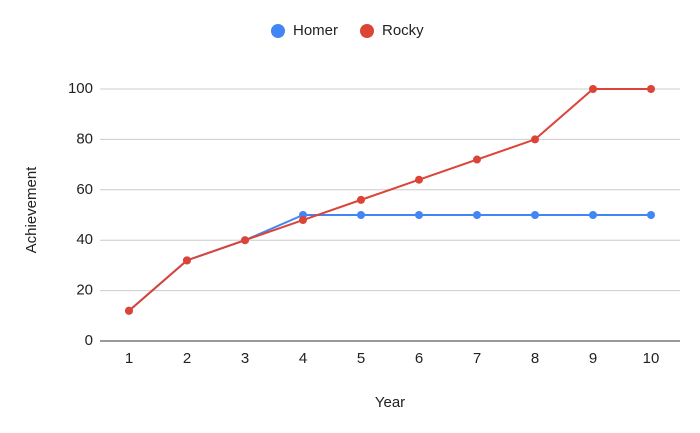  What do you see at coordinates (31, 210) in the screenshot?
I see `y-axis-title: Achievement` at bounding box center [31, 210].